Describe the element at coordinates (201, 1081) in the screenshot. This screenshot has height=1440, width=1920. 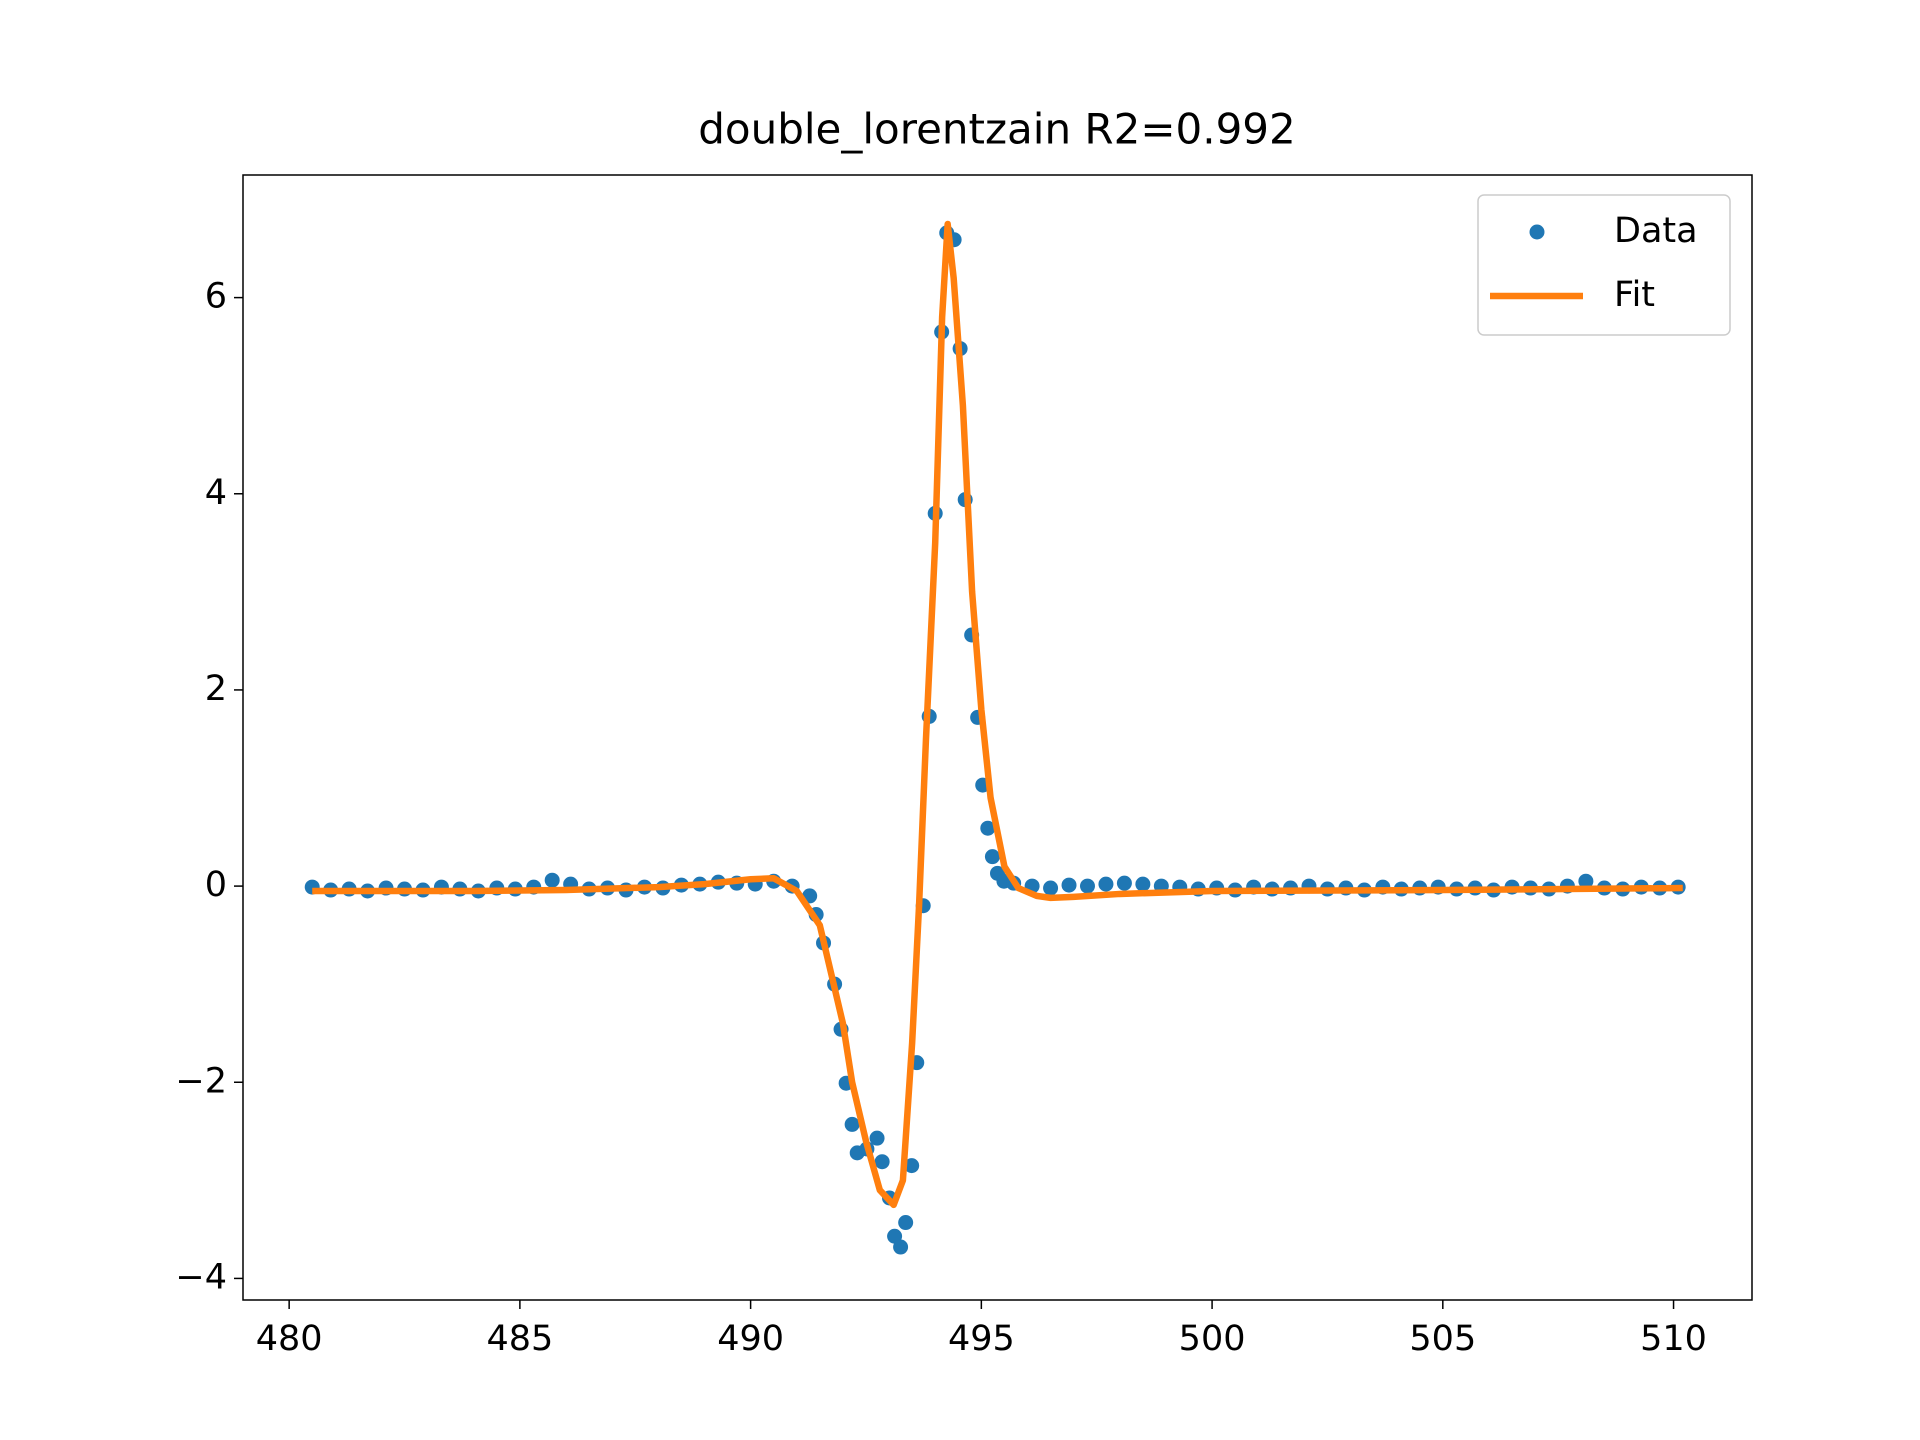
I see `y-tick-label: −2` at that location.